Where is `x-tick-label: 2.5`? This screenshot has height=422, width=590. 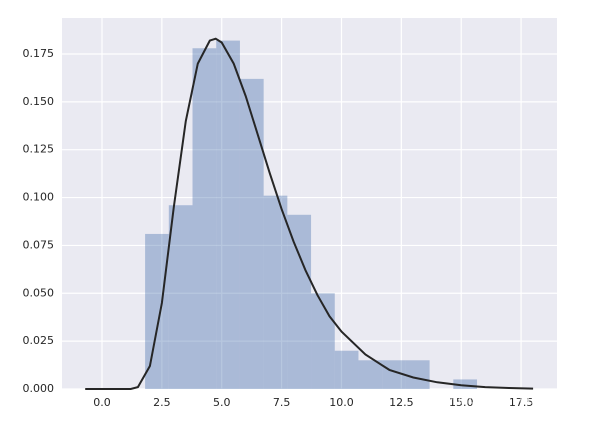 x-tick-label: 2.5 is located at coordinates (162, 402).